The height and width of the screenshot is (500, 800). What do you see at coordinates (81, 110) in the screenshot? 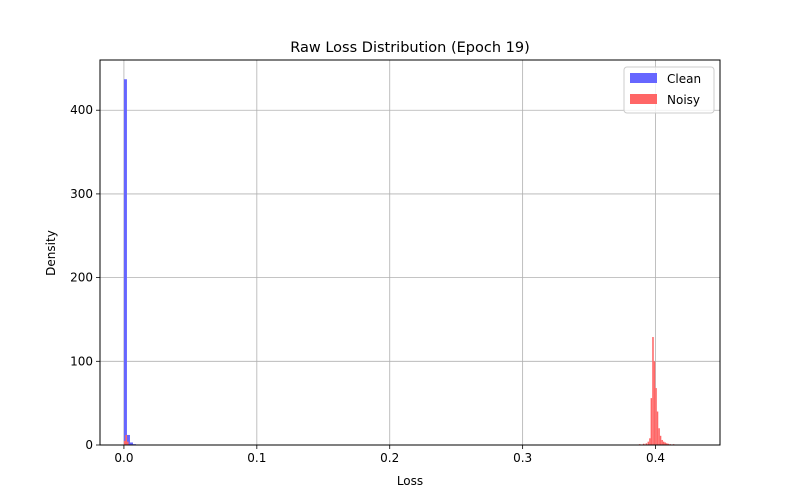
I see `y-tick-label: 400` at bounding box center [81, 110].